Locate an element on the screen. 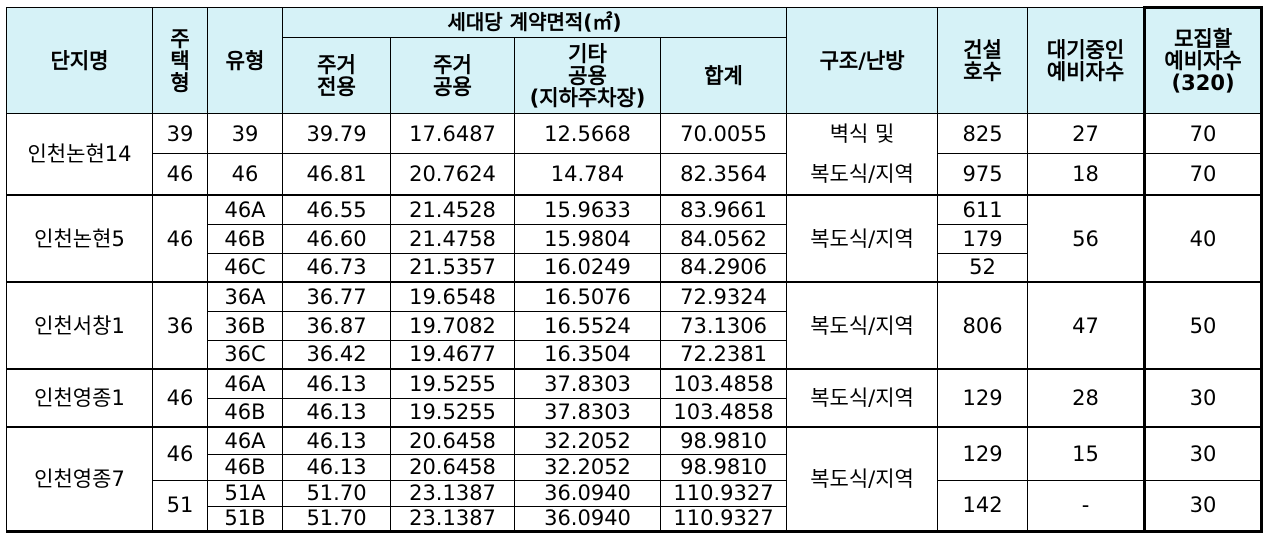 This screenshot has width=1271, height=543. other-common-cell: 15.9804 is located at coordinates (587, 238).